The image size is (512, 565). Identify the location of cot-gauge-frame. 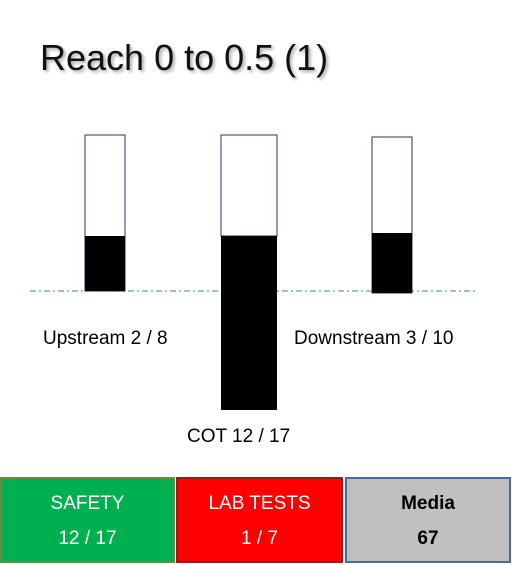
(249, 185).